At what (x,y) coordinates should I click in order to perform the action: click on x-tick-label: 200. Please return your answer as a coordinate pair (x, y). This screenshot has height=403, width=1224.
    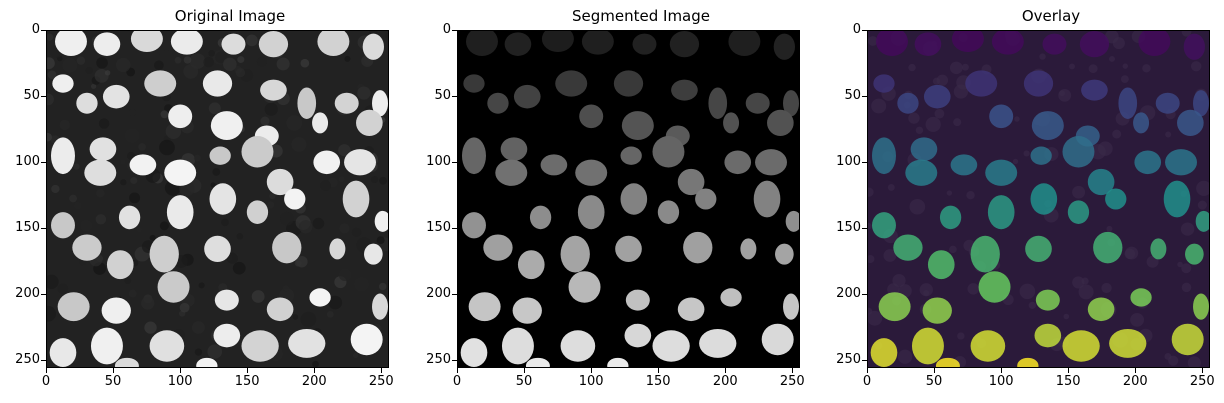
    Looking at the image, I should click on (725, 381).